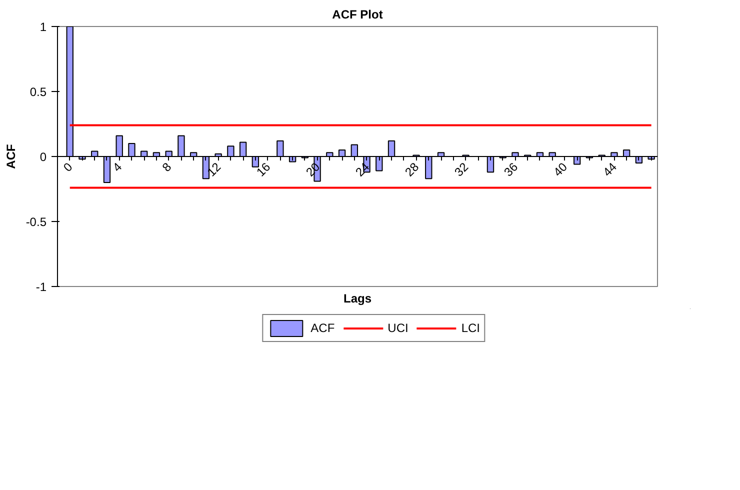 The height and width of the screenshot is (490, 740). Describe the element at coordinates (43, 157) in the screenshot. I see `y-tick-label: 0` at that location.